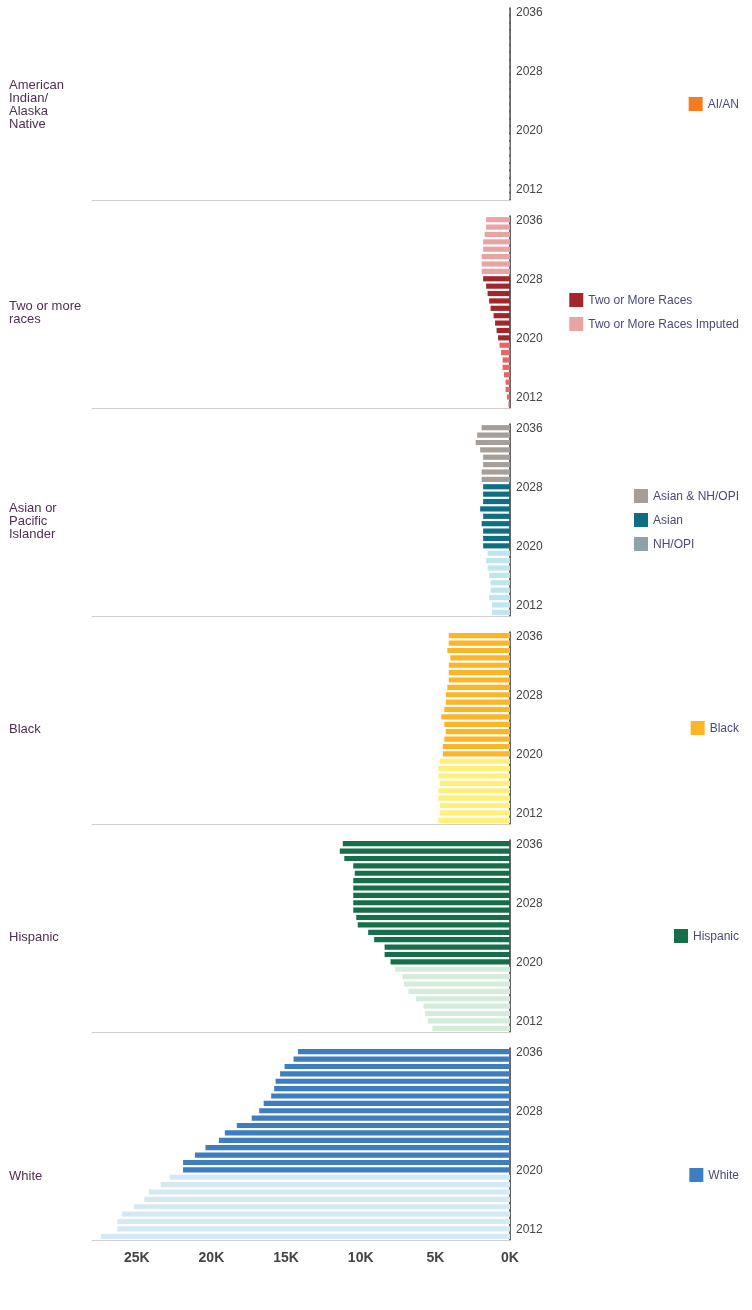 This screenshot has width=752, height=1310. What do you see at coordinates (695, 496) in the screenshot?
I see `legend-label: Asian & NH/OPI` at bounding box center [695, 496].